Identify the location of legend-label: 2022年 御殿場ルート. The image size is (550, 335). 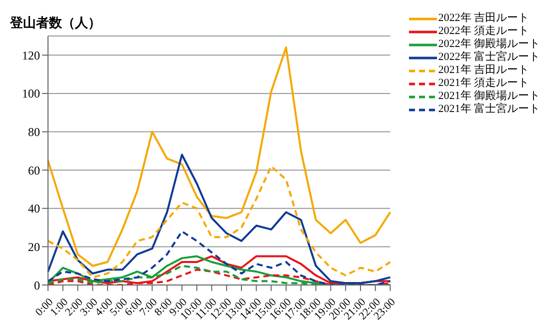
(489, 44).